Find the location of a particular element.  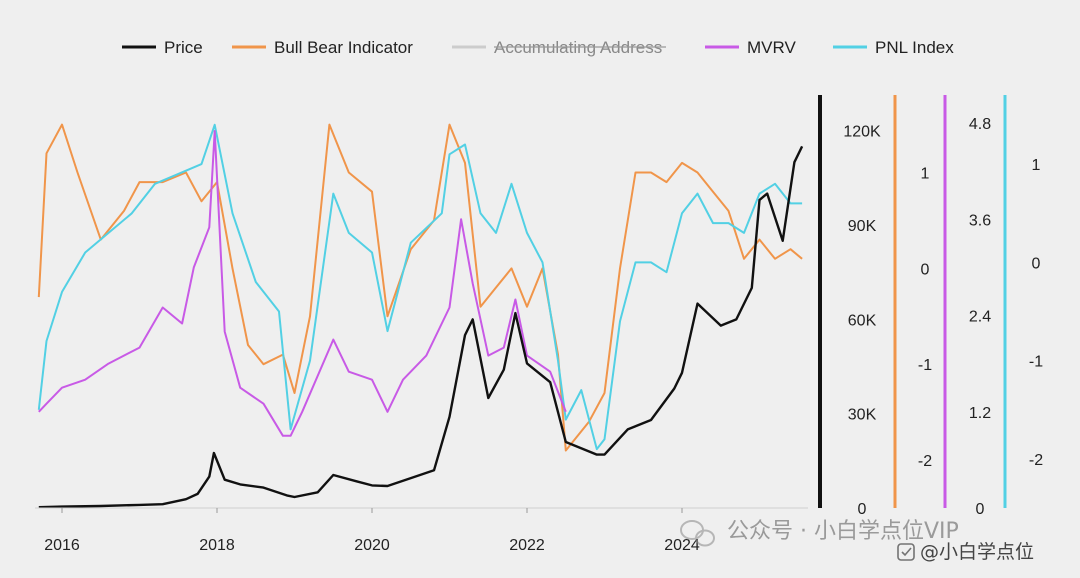

y-tick-label: 3.6 is located at coordinates (980, 220).